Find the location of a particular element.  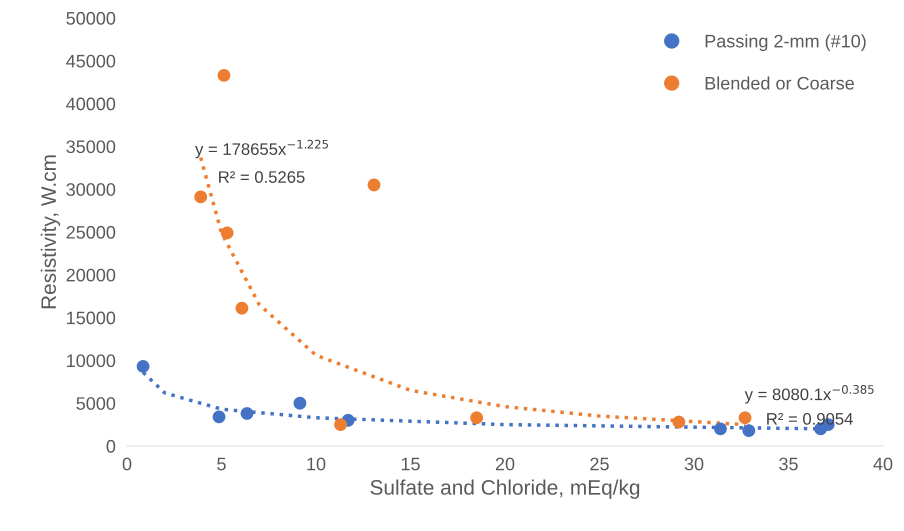

annotation: y = 178655x$^{−1.225}$ is located at coordinates (261, 149).